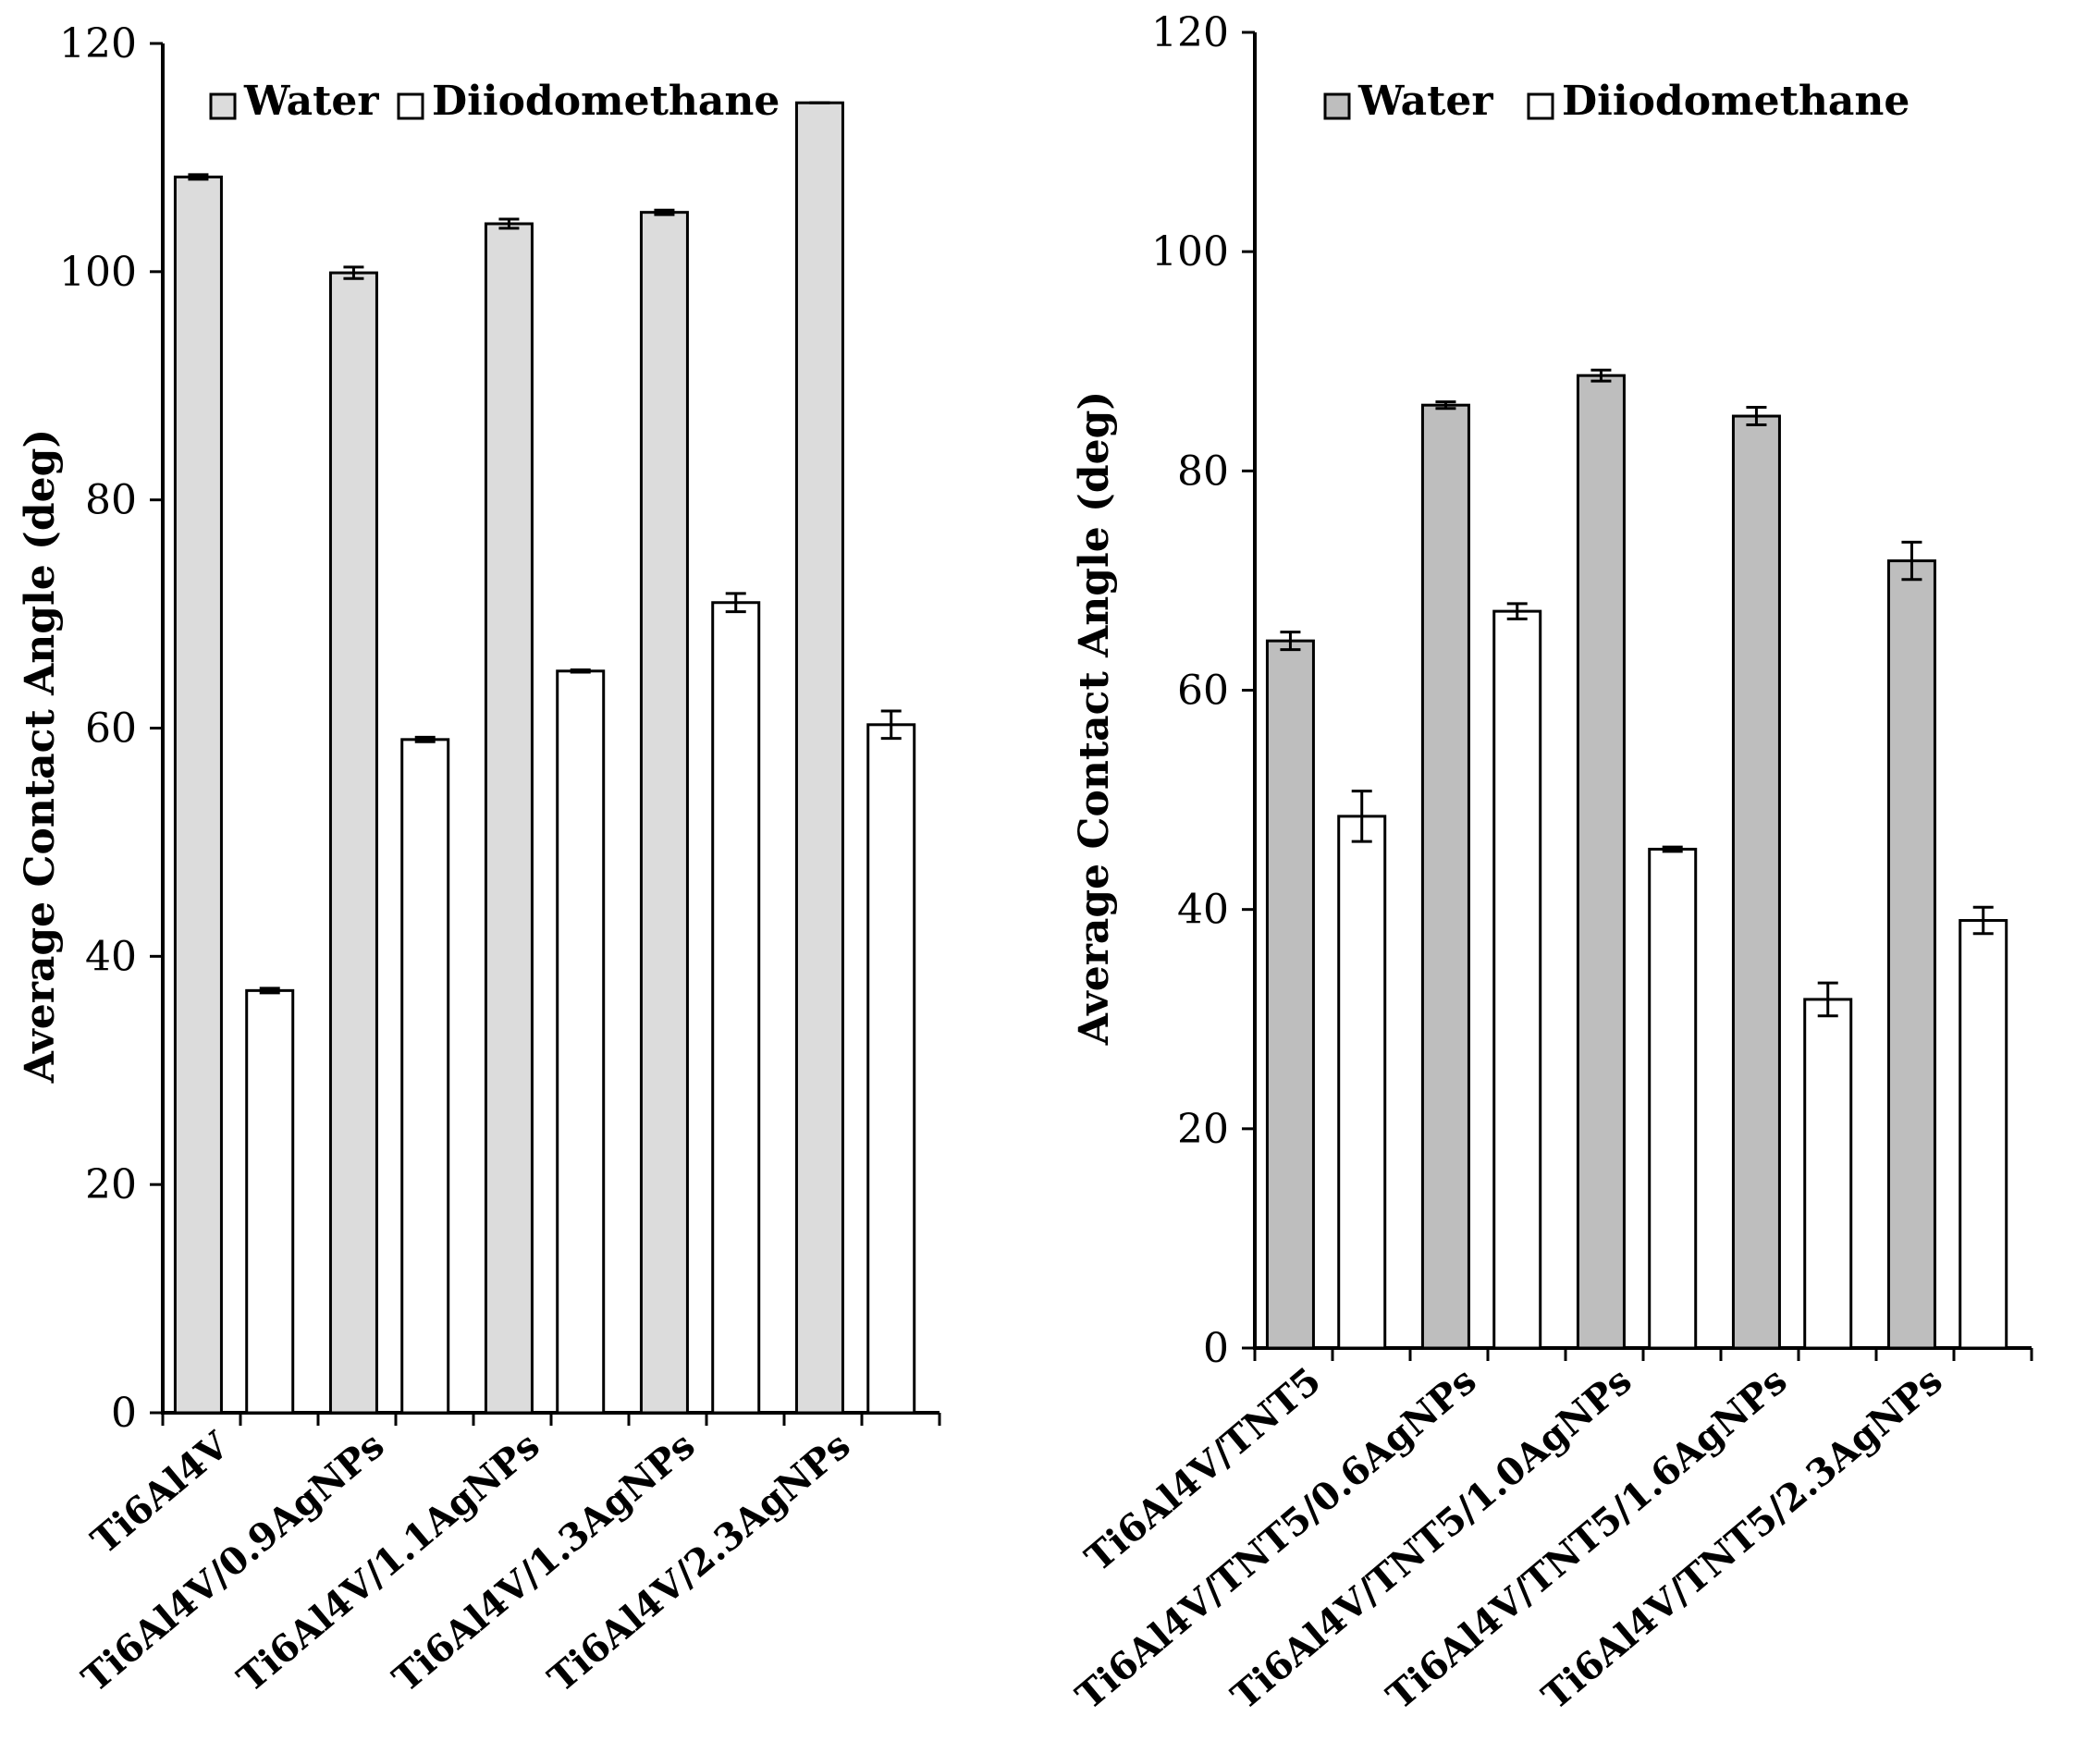 The image size is (2100, 1753). I want to click on left-y-tick-label: 60, so click(111, 729).